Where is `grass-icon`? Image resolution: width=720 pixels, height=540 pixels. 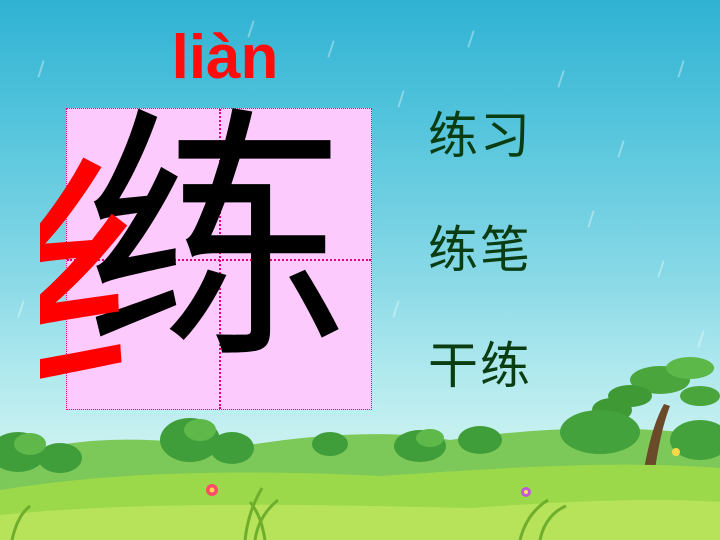 grass-icon is located at coordinates (288, 513).